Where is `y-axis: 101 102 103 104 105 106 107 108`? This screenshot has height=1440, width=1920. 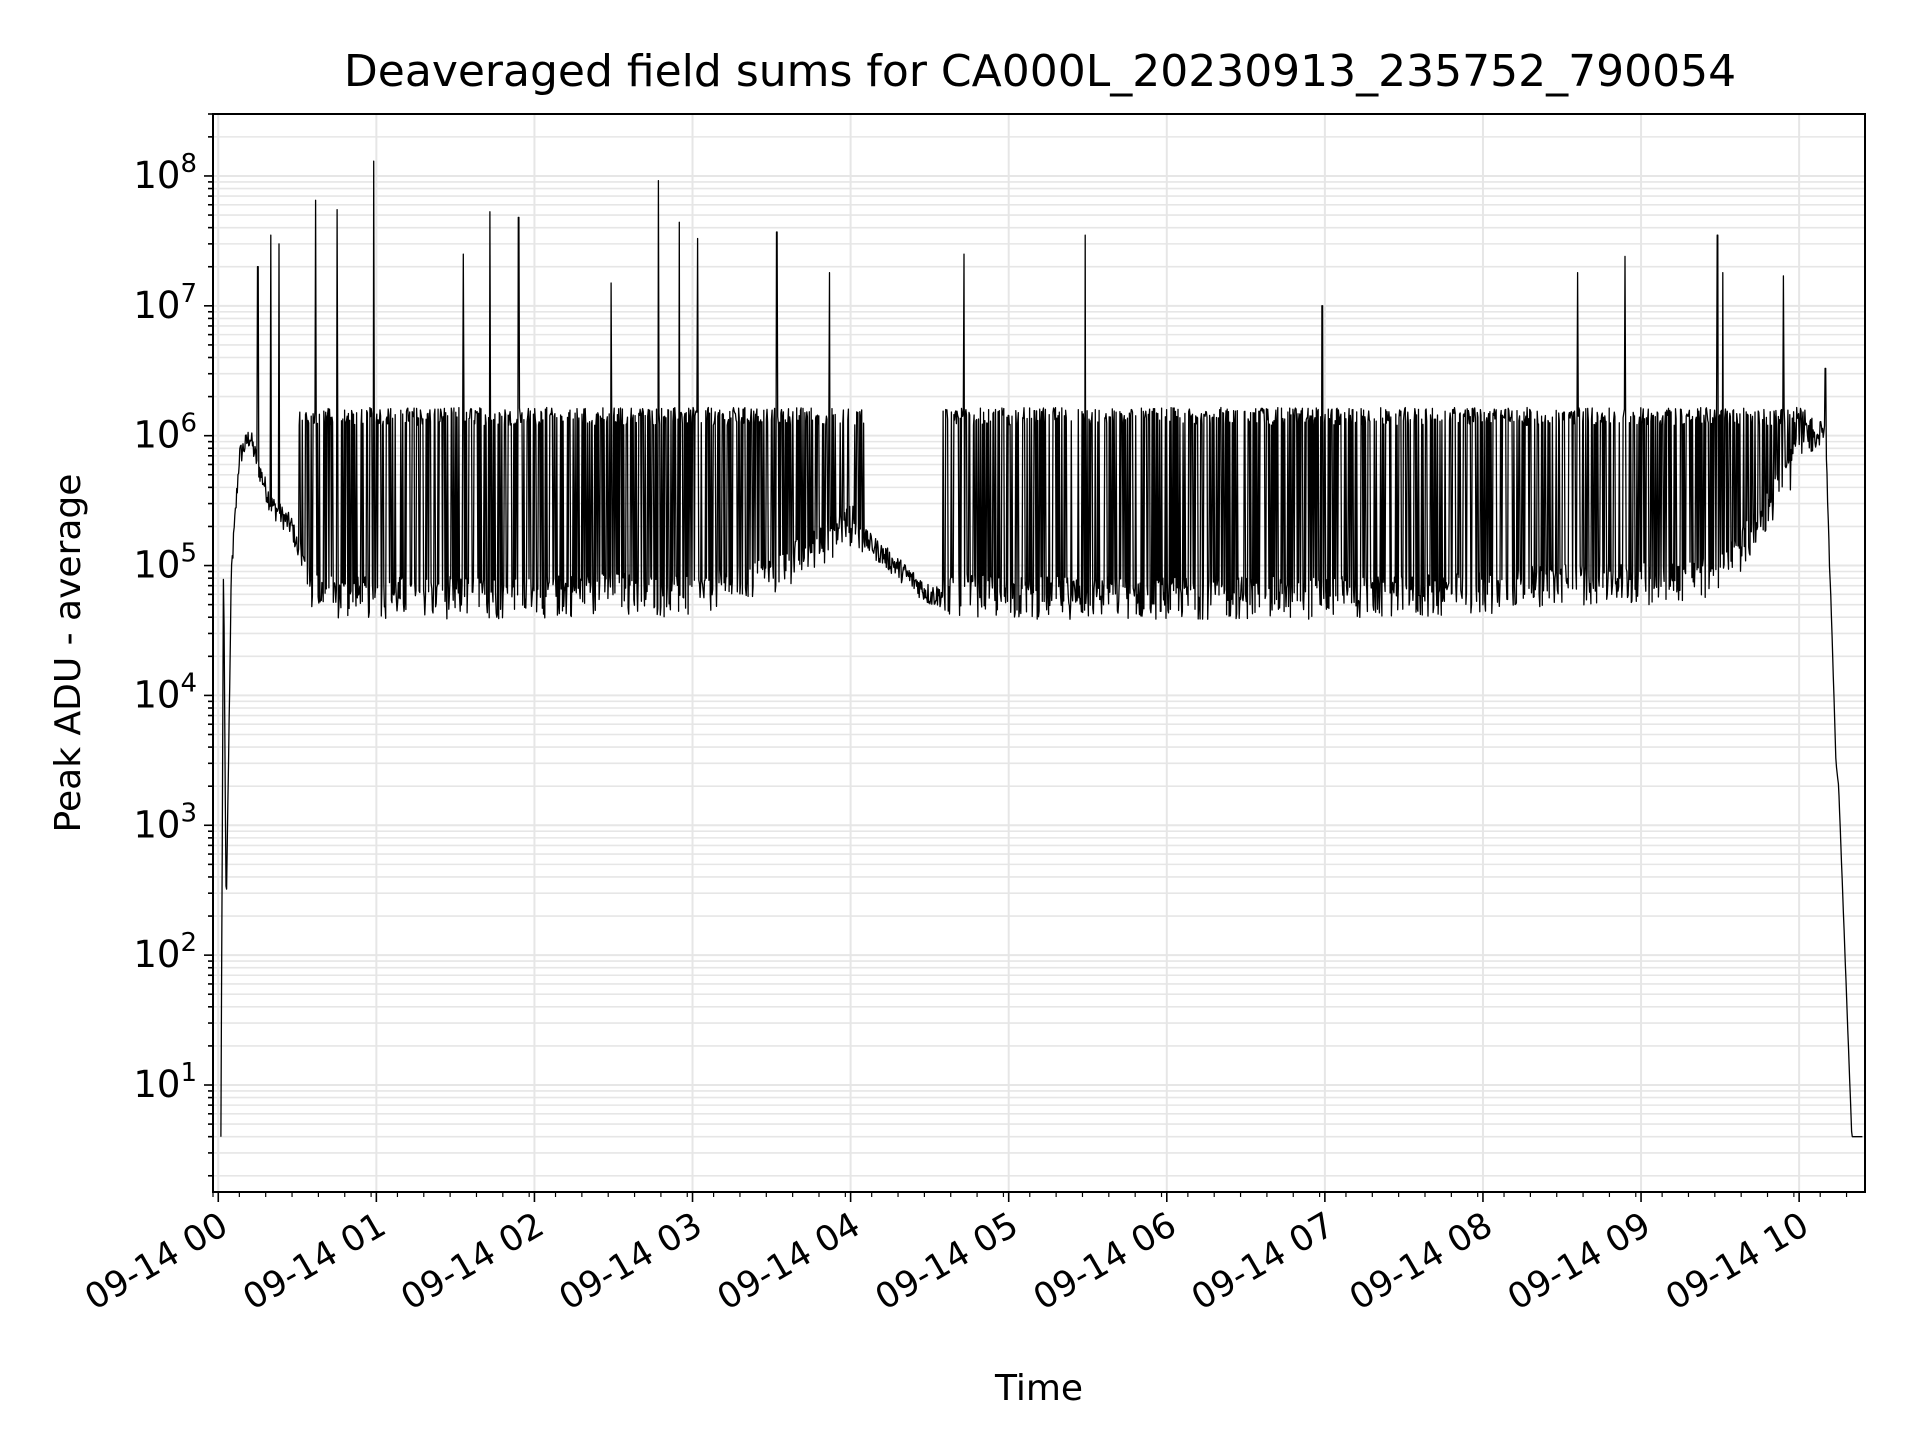 y-axis: 101 102 103 104 105 106 107 108 is located at coordinates (173, 645).